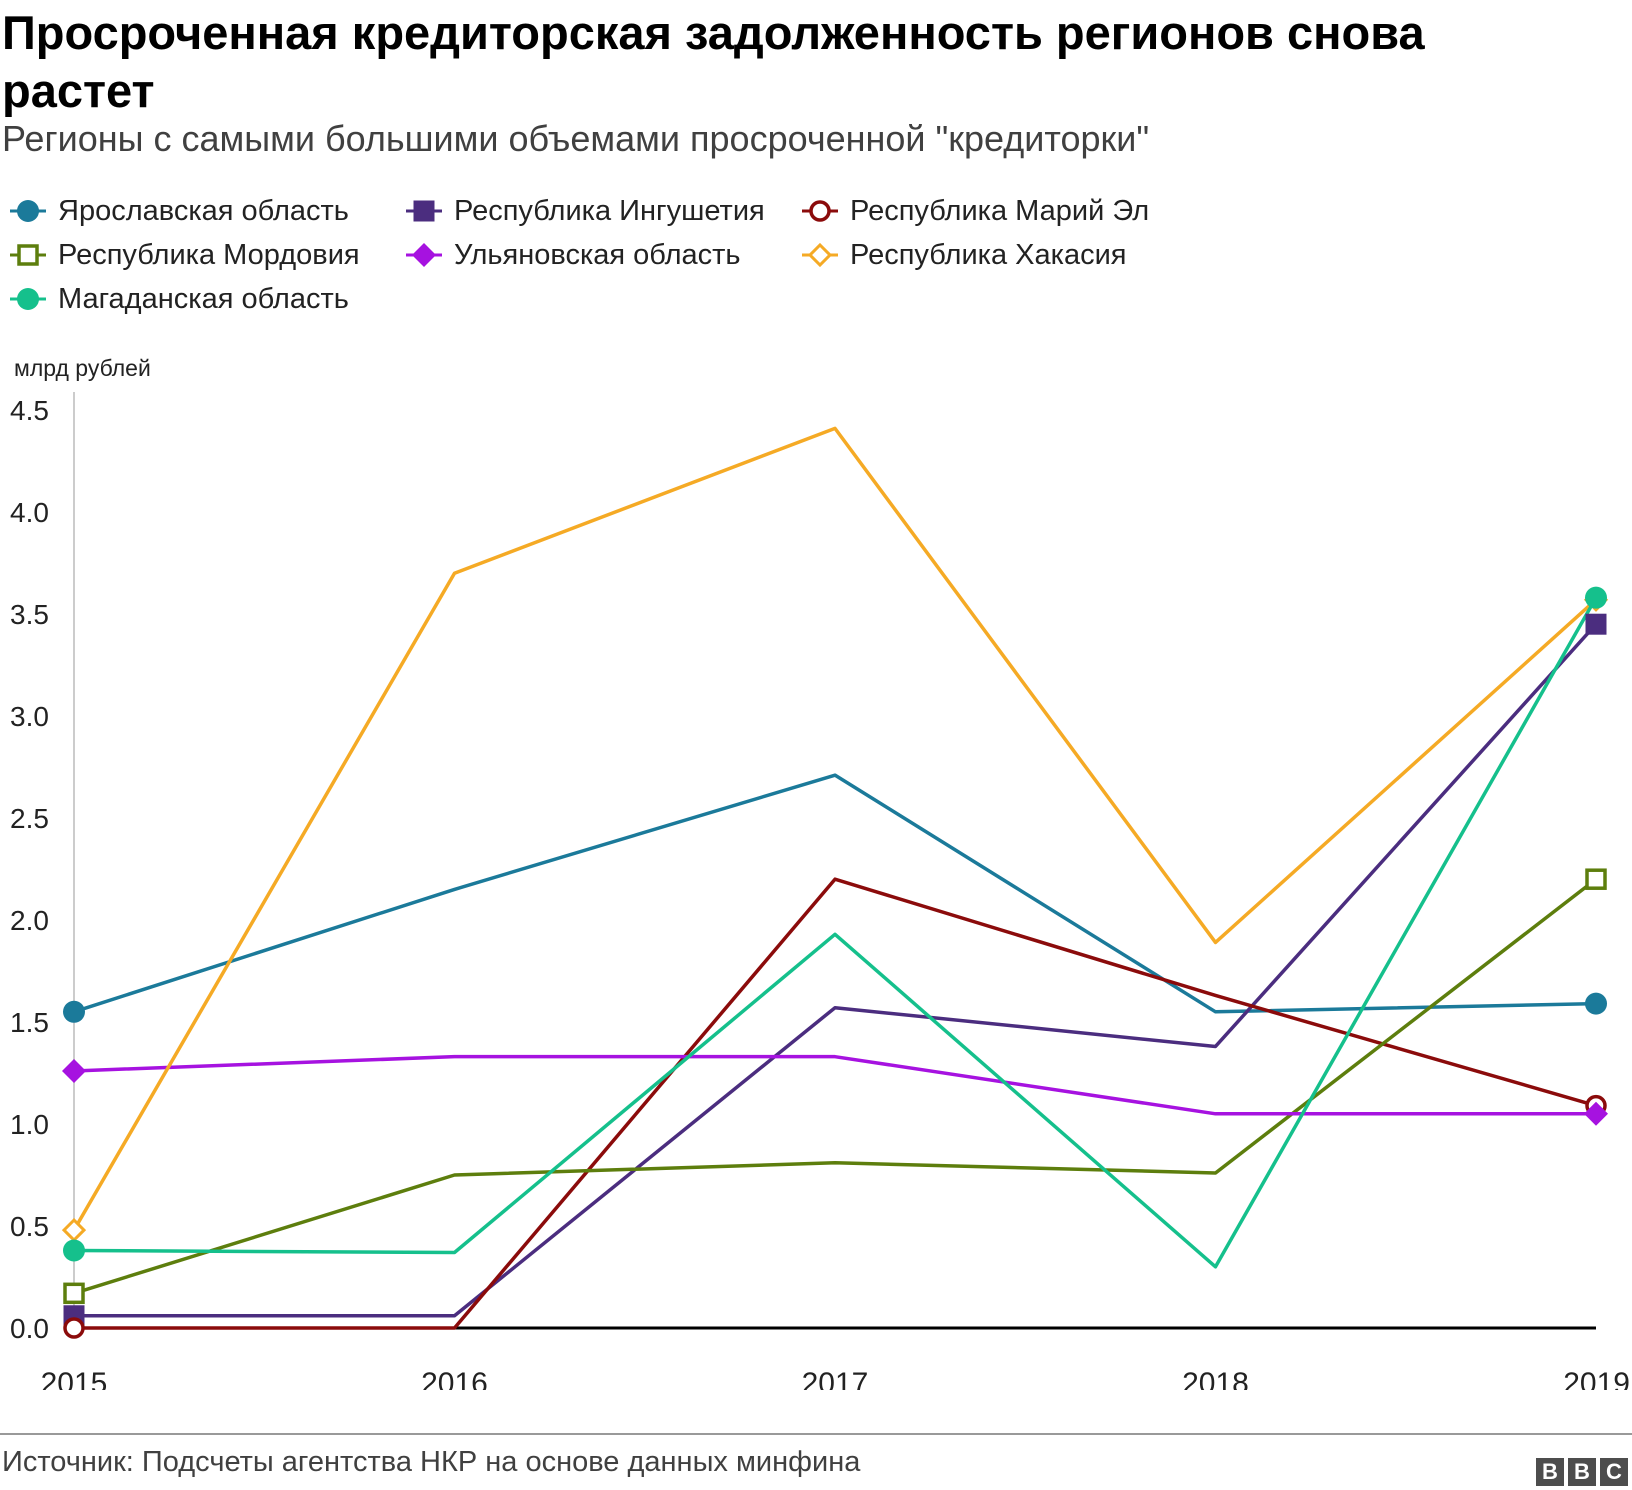 The width and height of the screenshot is (1632, 1490). I want to click on point-series-4-start, so click(74, 1293).